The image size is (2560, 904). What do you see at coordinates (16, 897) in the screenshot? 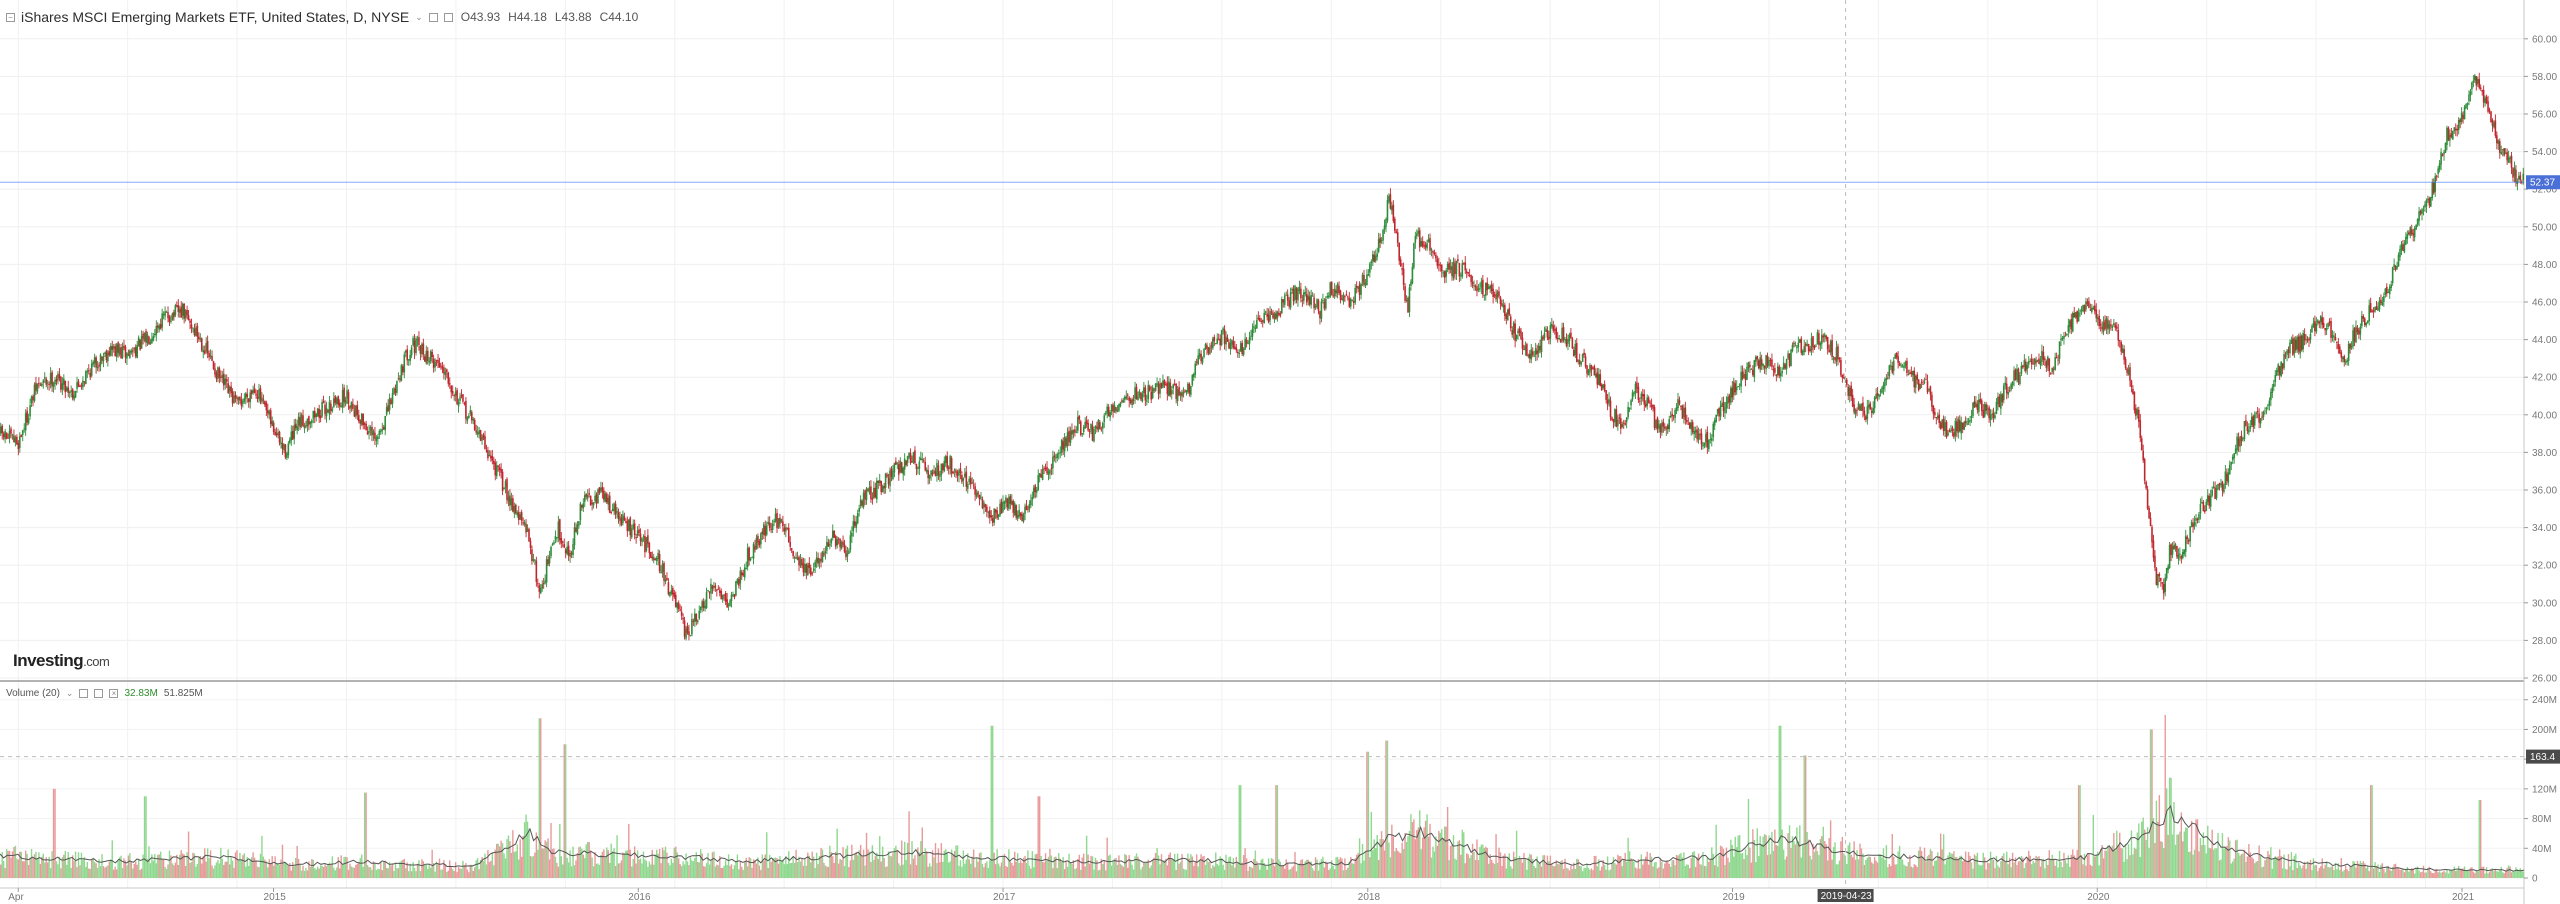
I see `x-tick-label: Apr` at bounding box center [16, 897].